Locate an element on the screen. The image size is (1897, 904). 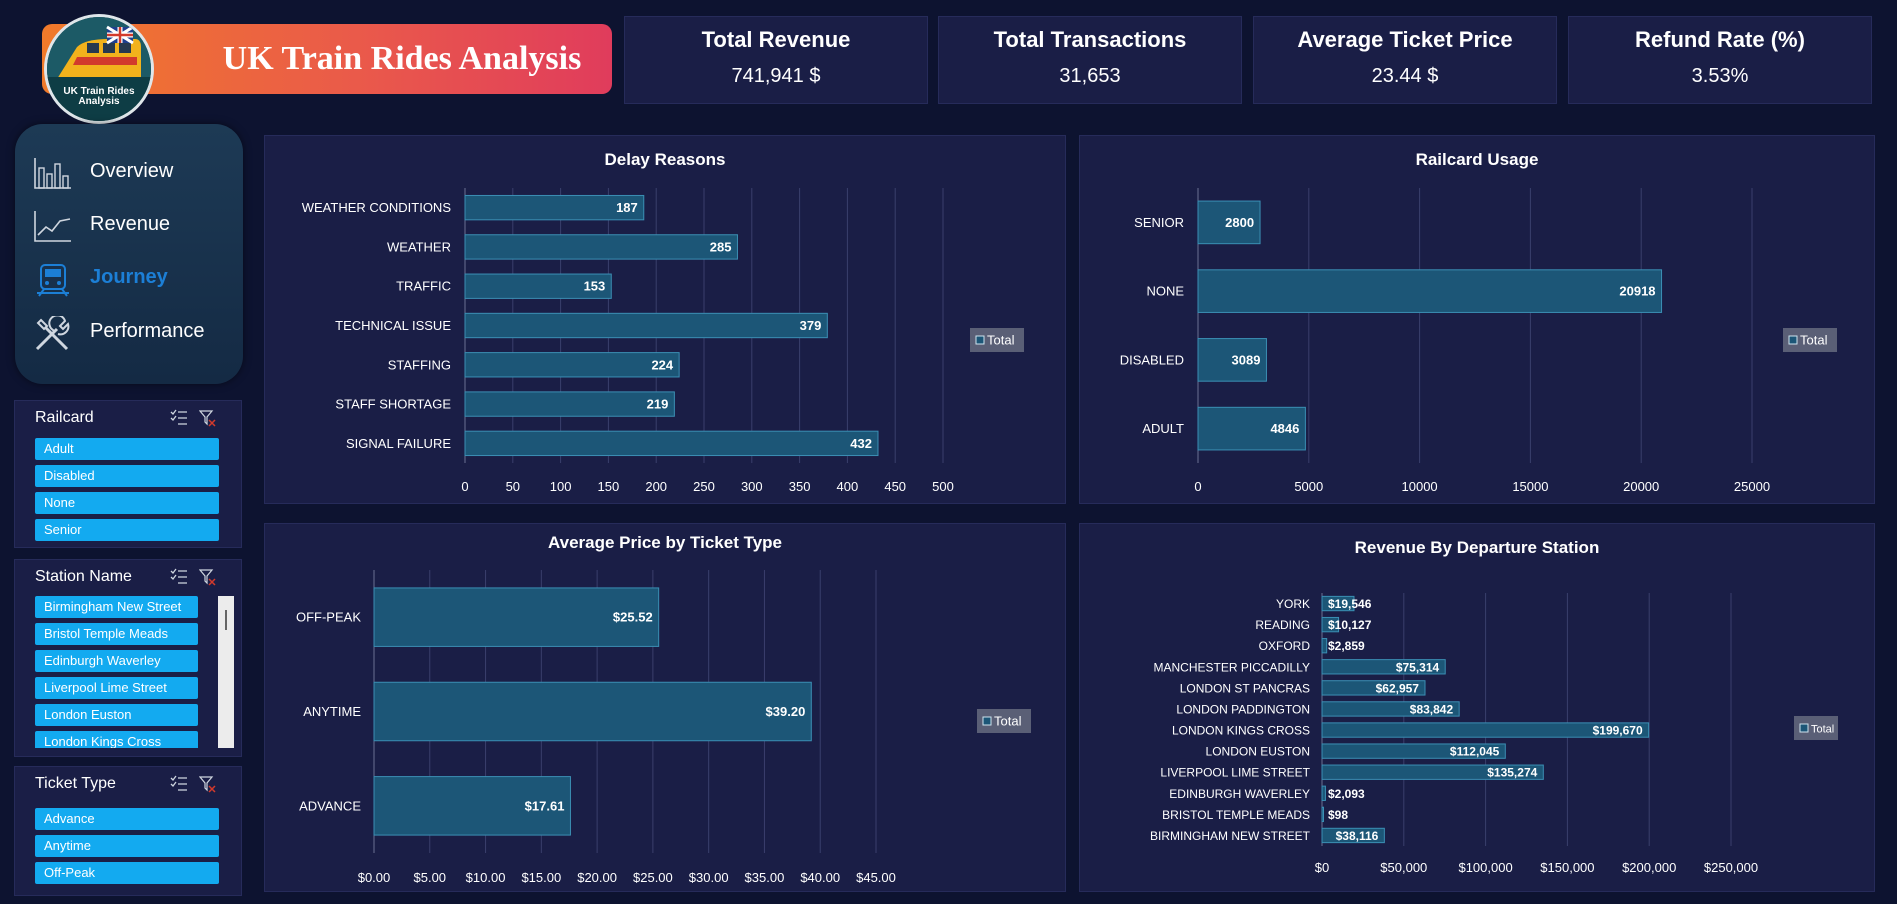
legend-label: Total is located at coordinates (1814, 340).